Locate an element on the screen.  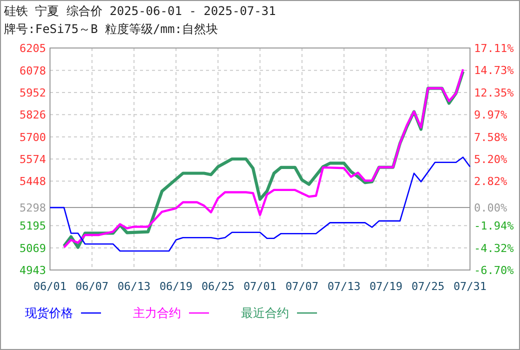
x-tick-label: 07/25 is located at coordinates (428, 286).